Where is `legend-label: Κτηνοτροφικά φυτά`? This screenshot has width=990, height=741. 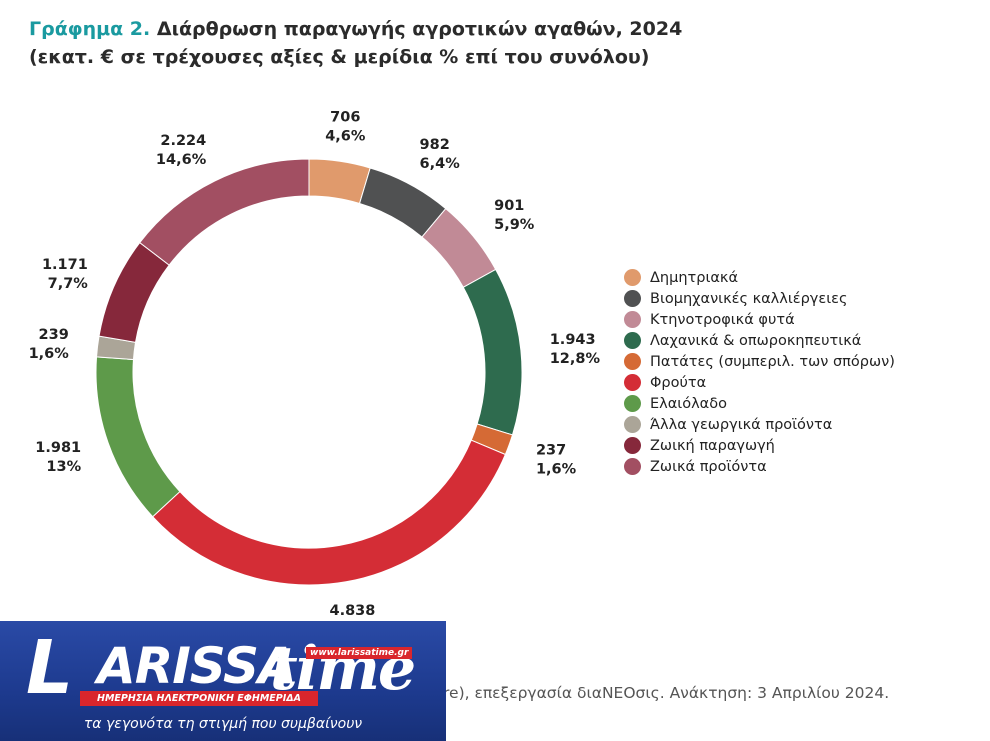
legend-label: Κτηνοτροφικά φυτά is located at coordinates (722, 319).